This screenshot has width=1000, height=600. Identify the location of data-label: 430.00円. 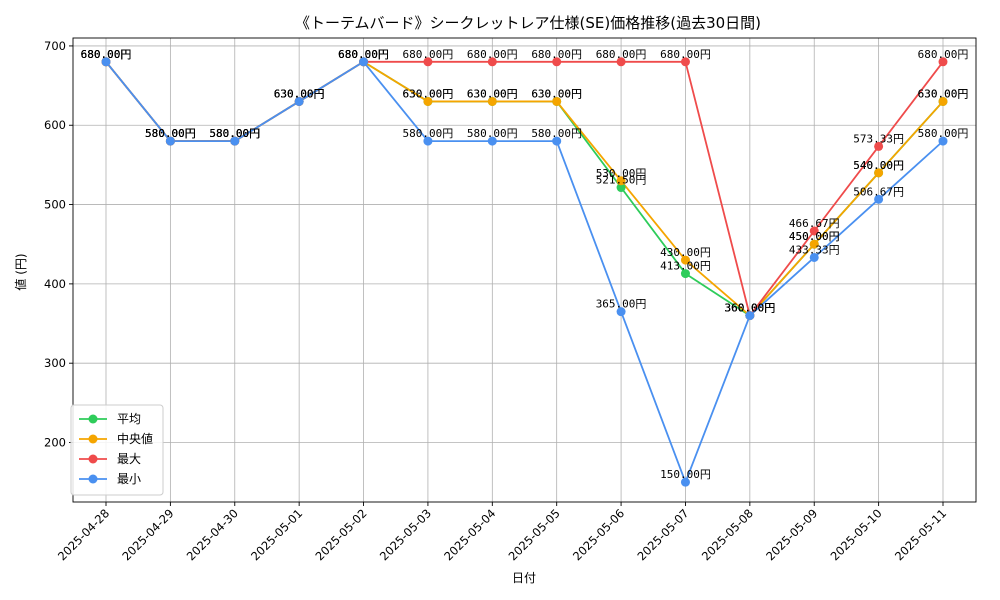
(685, 252).